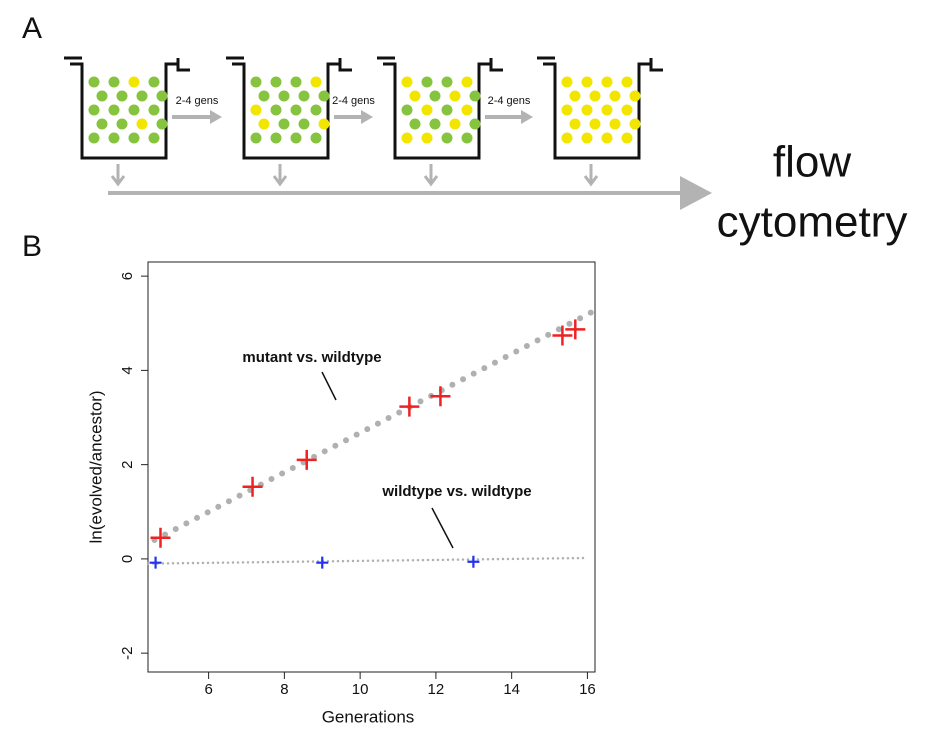 The width and height of the screenshot is (929, 734). What do you see at coordinates (367, 560) in the screenshot?
I see `fit-line` at bounding box center [367, 560].